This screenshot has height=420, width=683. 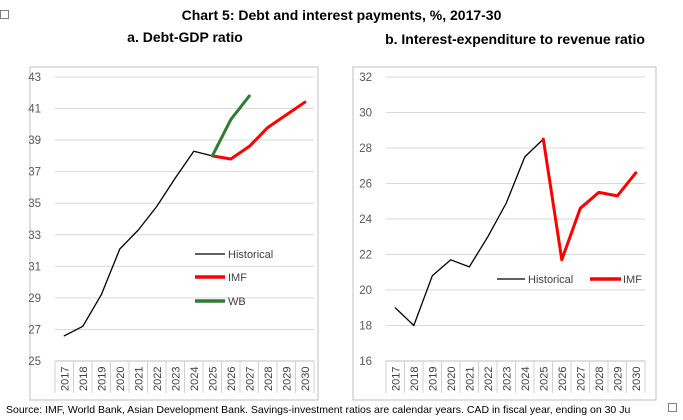 I want to click on chart-b-y-tick-label: 28, so click(x=365, y=149).